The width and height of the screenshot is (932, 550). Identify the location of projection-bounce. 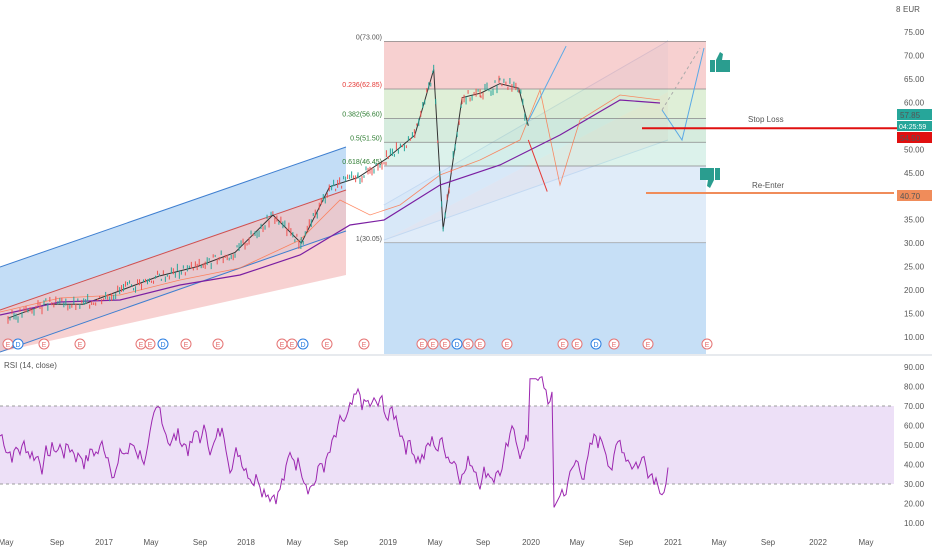
(683, 94).